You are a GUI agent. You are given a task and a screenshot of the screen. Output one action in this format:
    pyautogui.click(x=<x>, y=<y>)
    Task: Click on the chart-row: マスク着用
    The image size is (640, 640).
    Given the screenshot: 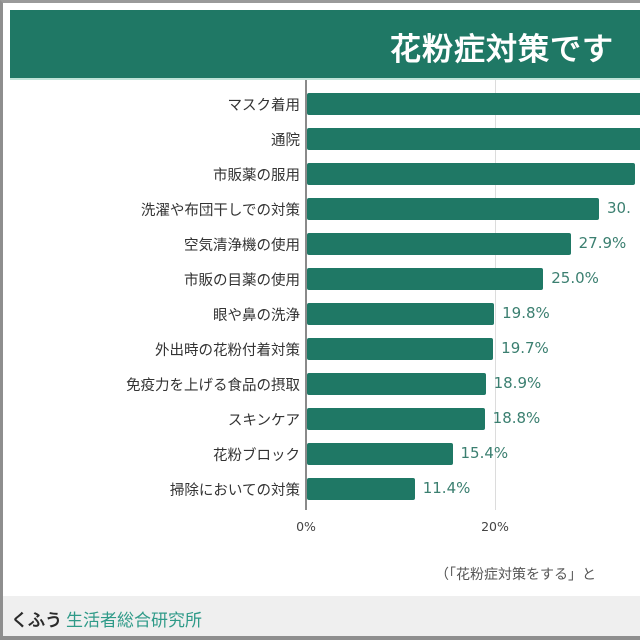 What is the action you would take?
    pyautogui.click(x=320, y=104)
    